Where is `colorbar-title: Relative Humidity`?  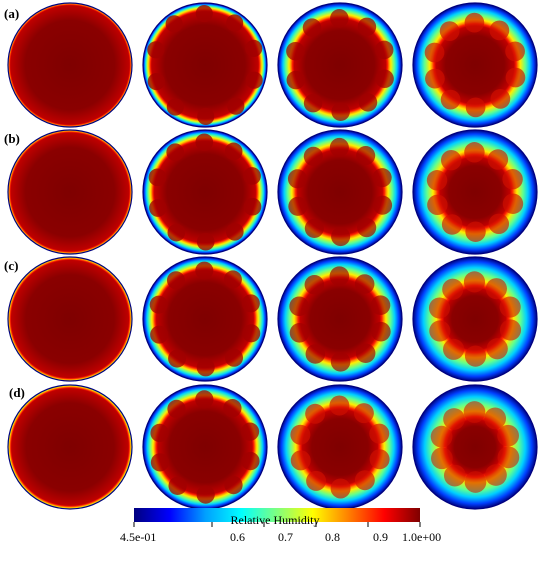 colorbar-title: Relative Humidity is located at coordinates (275, 520).